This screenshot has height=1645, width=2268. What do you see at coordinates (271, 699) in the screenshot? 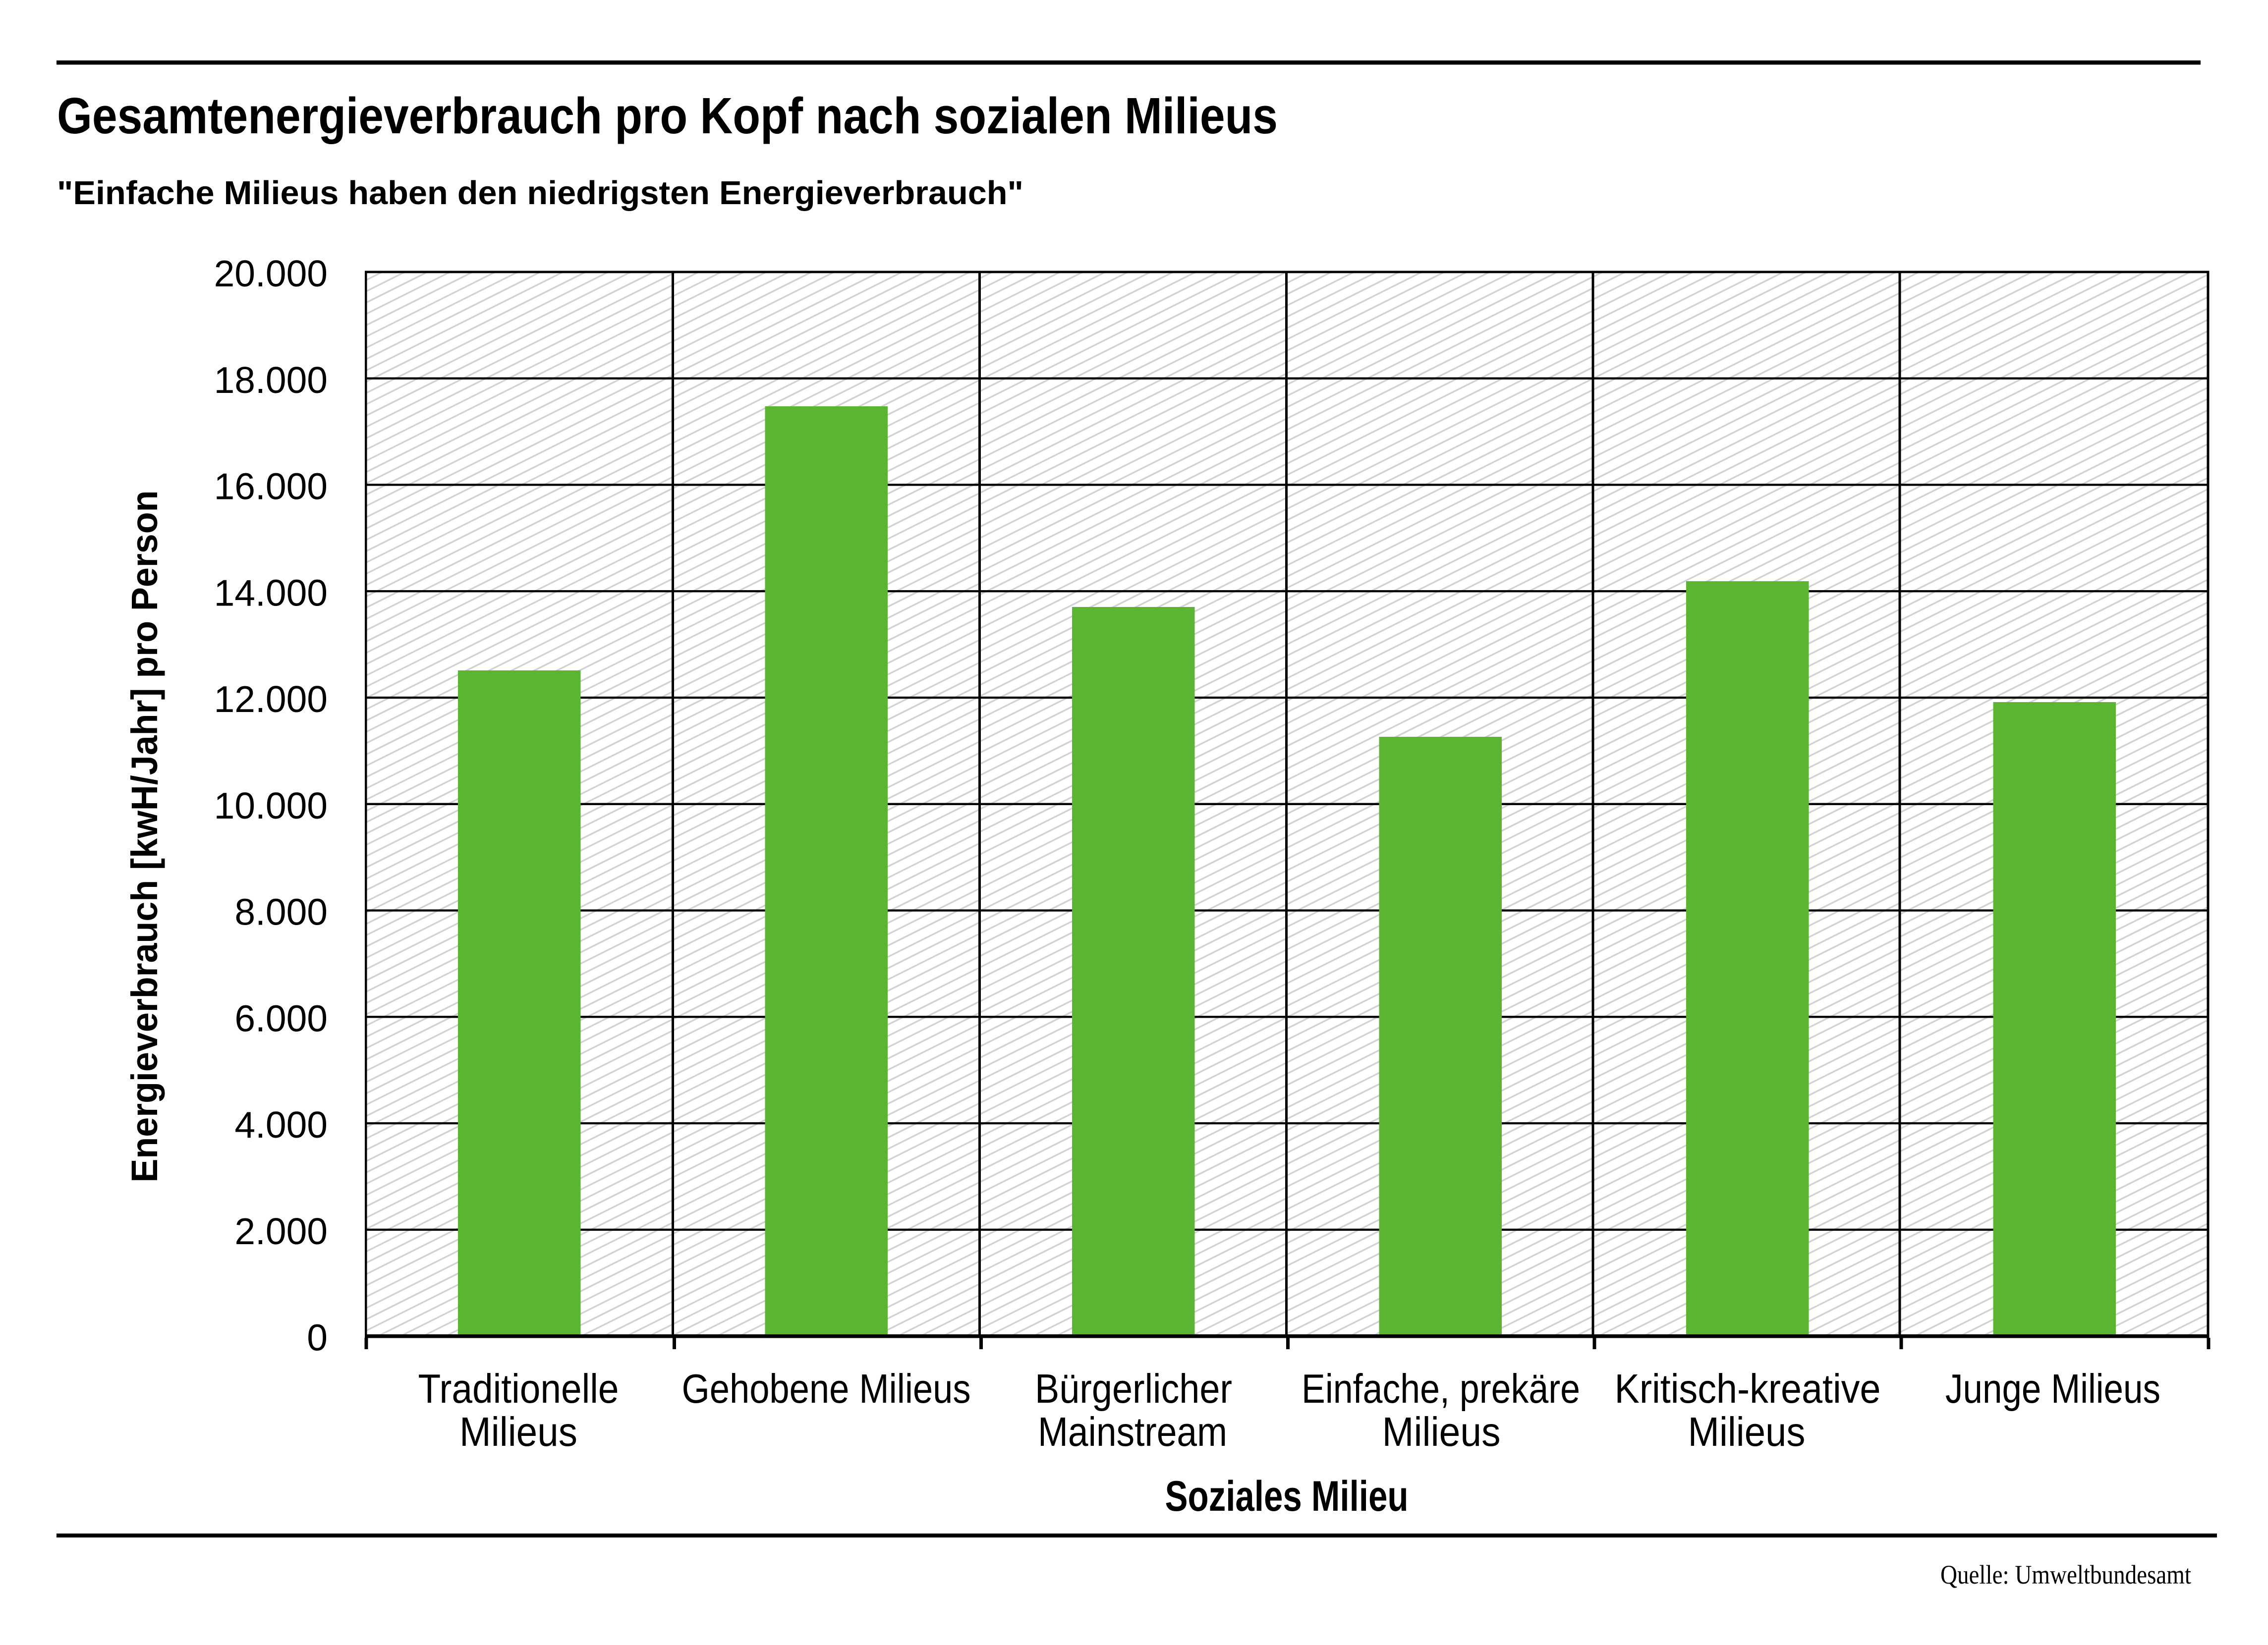
I see `svg-text: 12.000` at bounding box center [271, 699].